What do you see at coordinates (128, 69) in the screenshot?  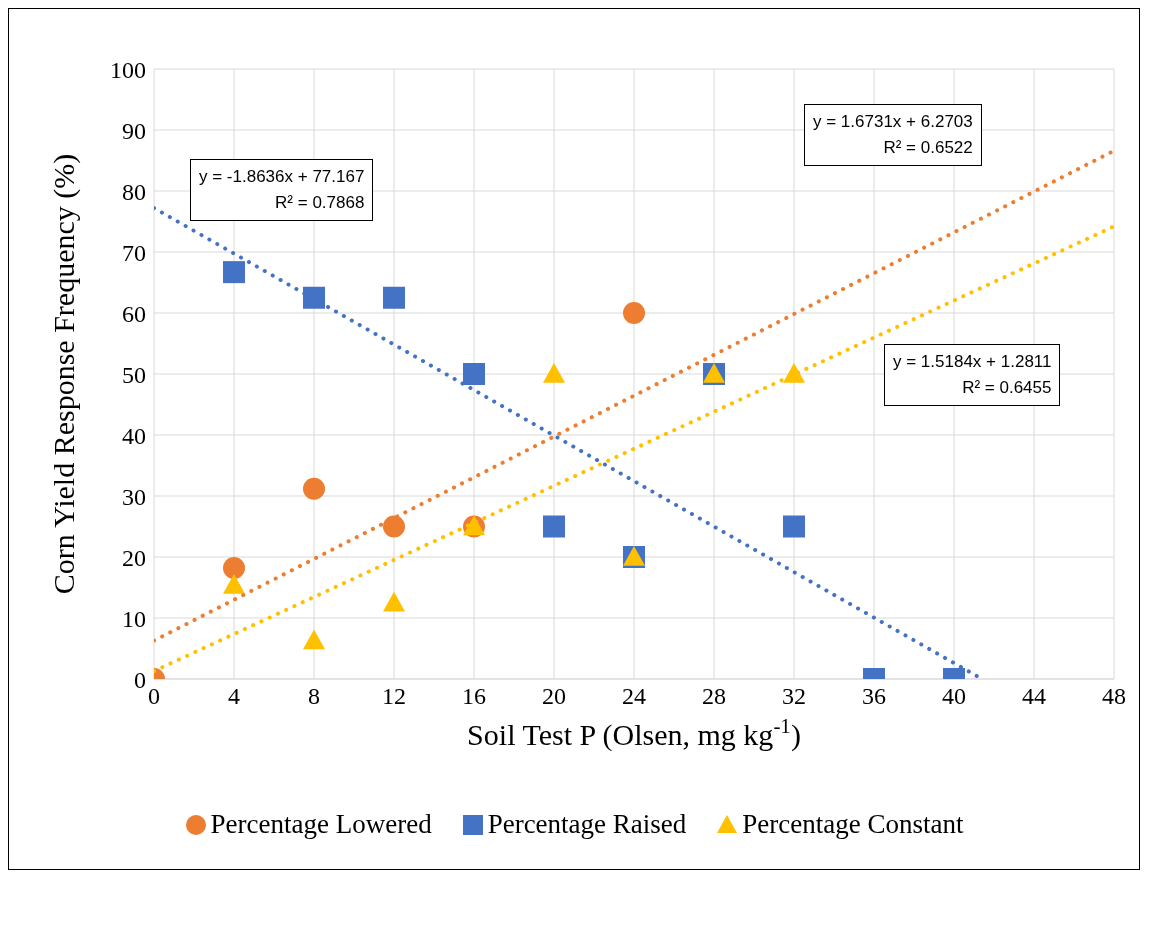 I see `y-tick-label: 100` at bounding box center [128, 69].